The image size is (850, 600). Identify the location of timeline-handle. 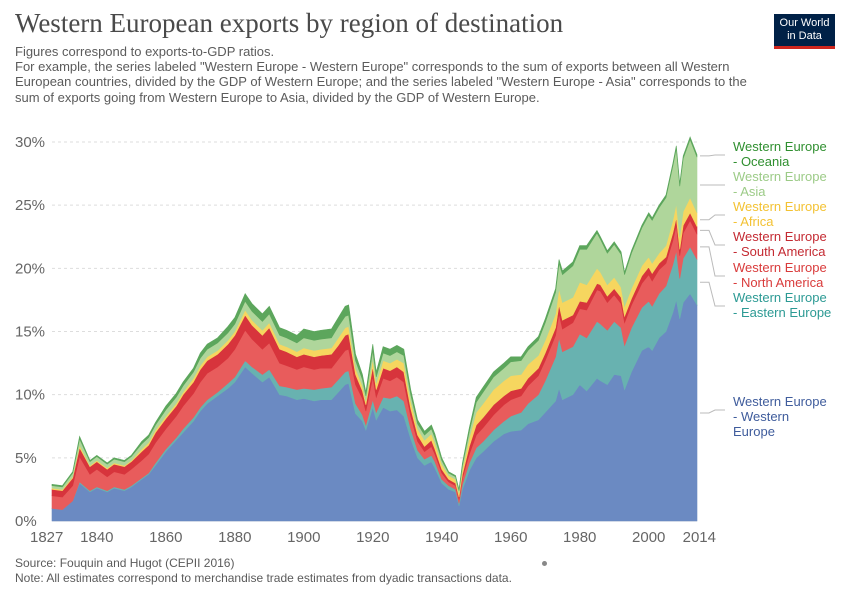
(544, 563).